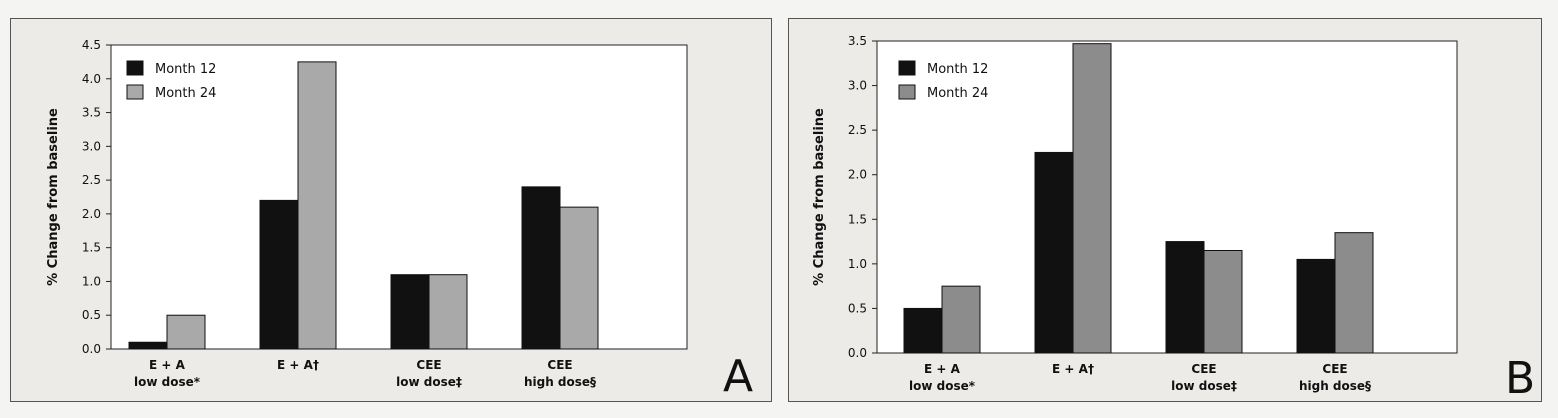 This screenshot has width=1558, height=418. I want to click on panel-letter: B, so click(1520, 377).